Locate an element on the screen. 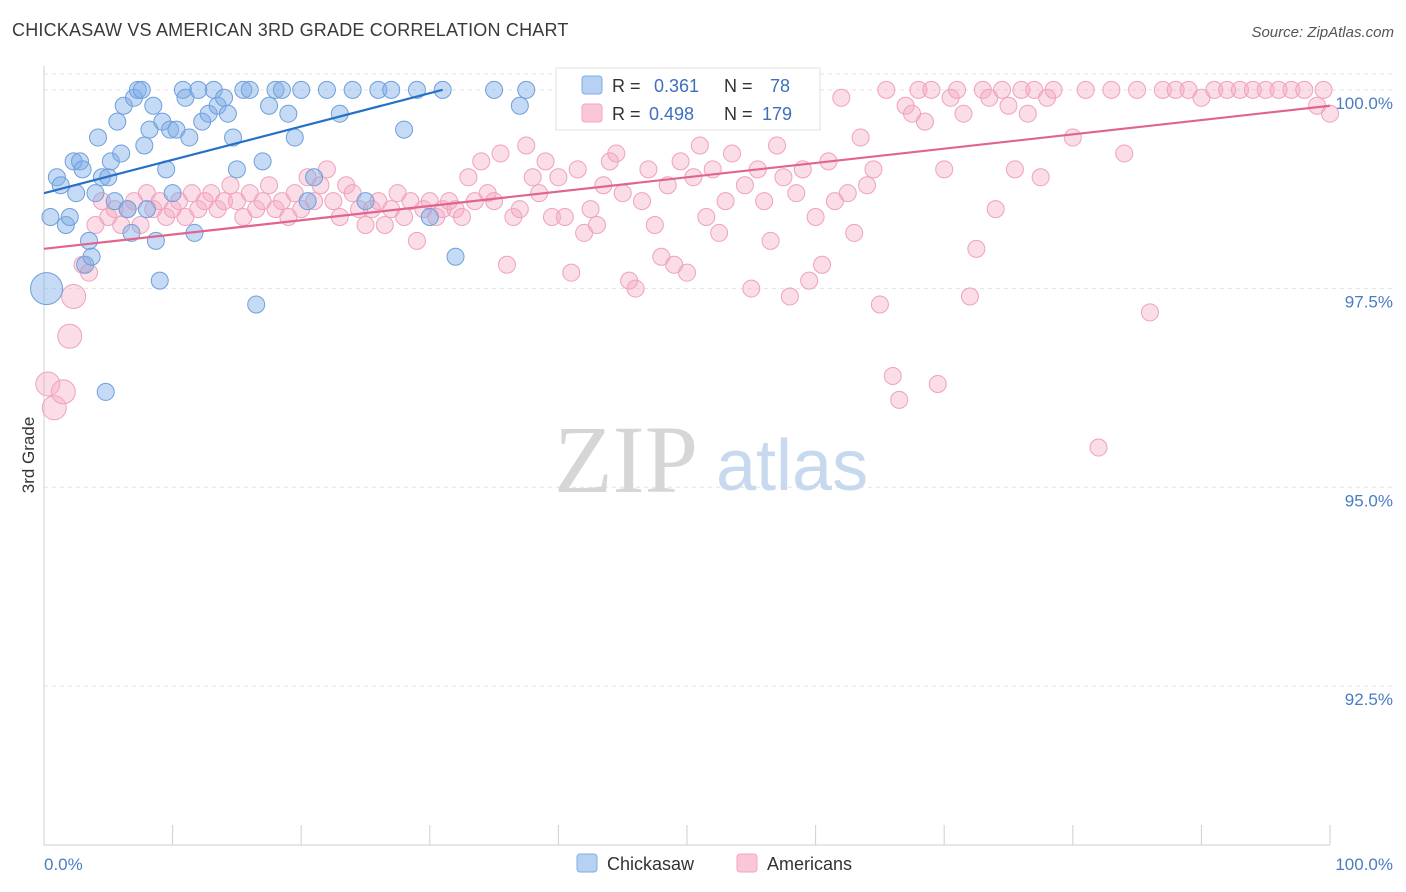  legend-n-value-1: 78 is located at coordinates (780, 86).